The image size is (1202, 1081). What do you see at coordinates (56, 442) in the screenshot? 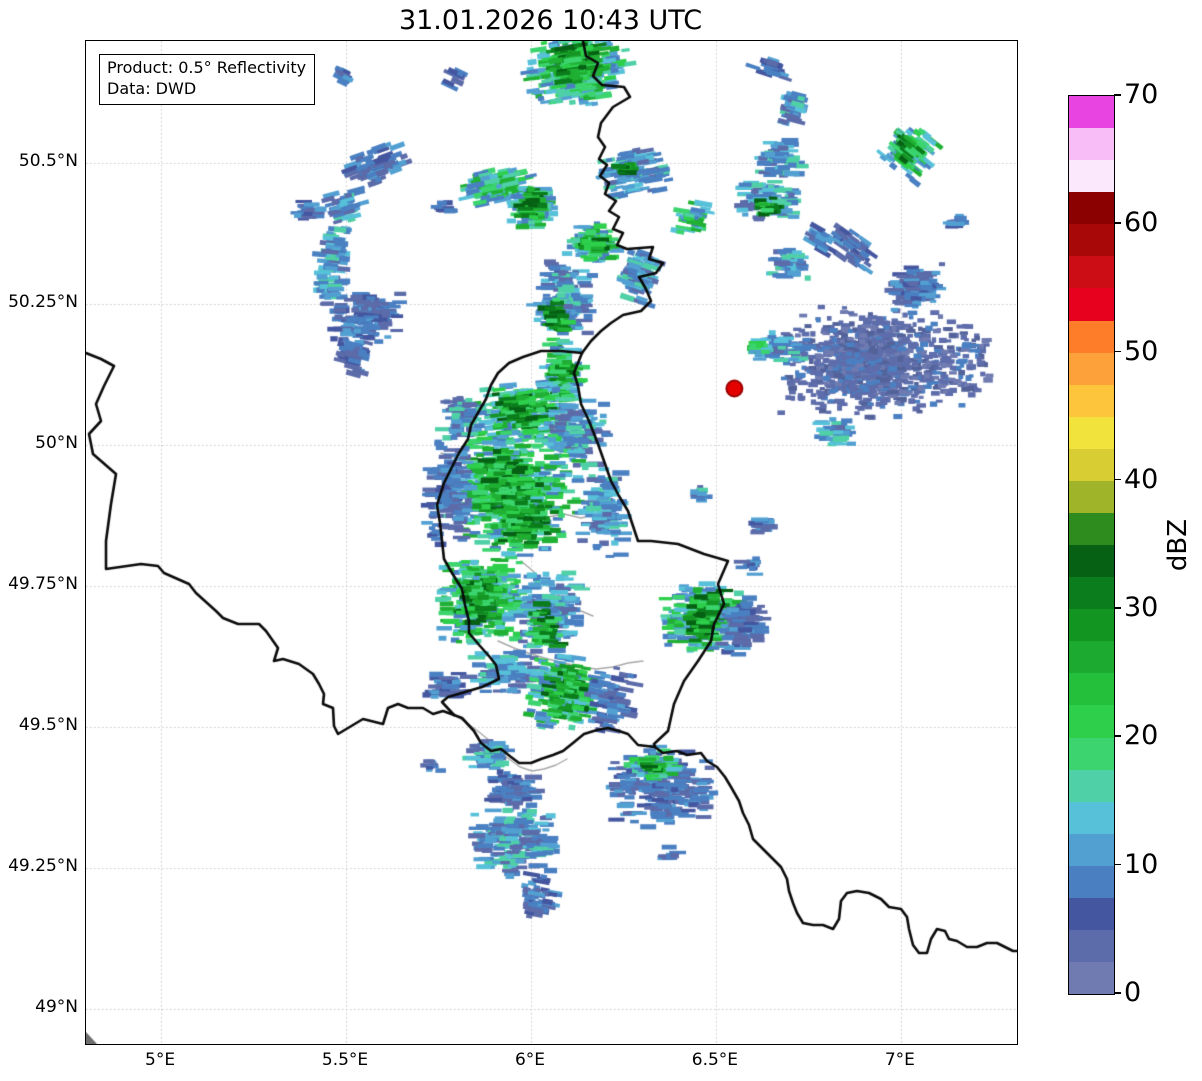
I see `y-axis-tick-label: 50°N` at bounding box center [56, 442].